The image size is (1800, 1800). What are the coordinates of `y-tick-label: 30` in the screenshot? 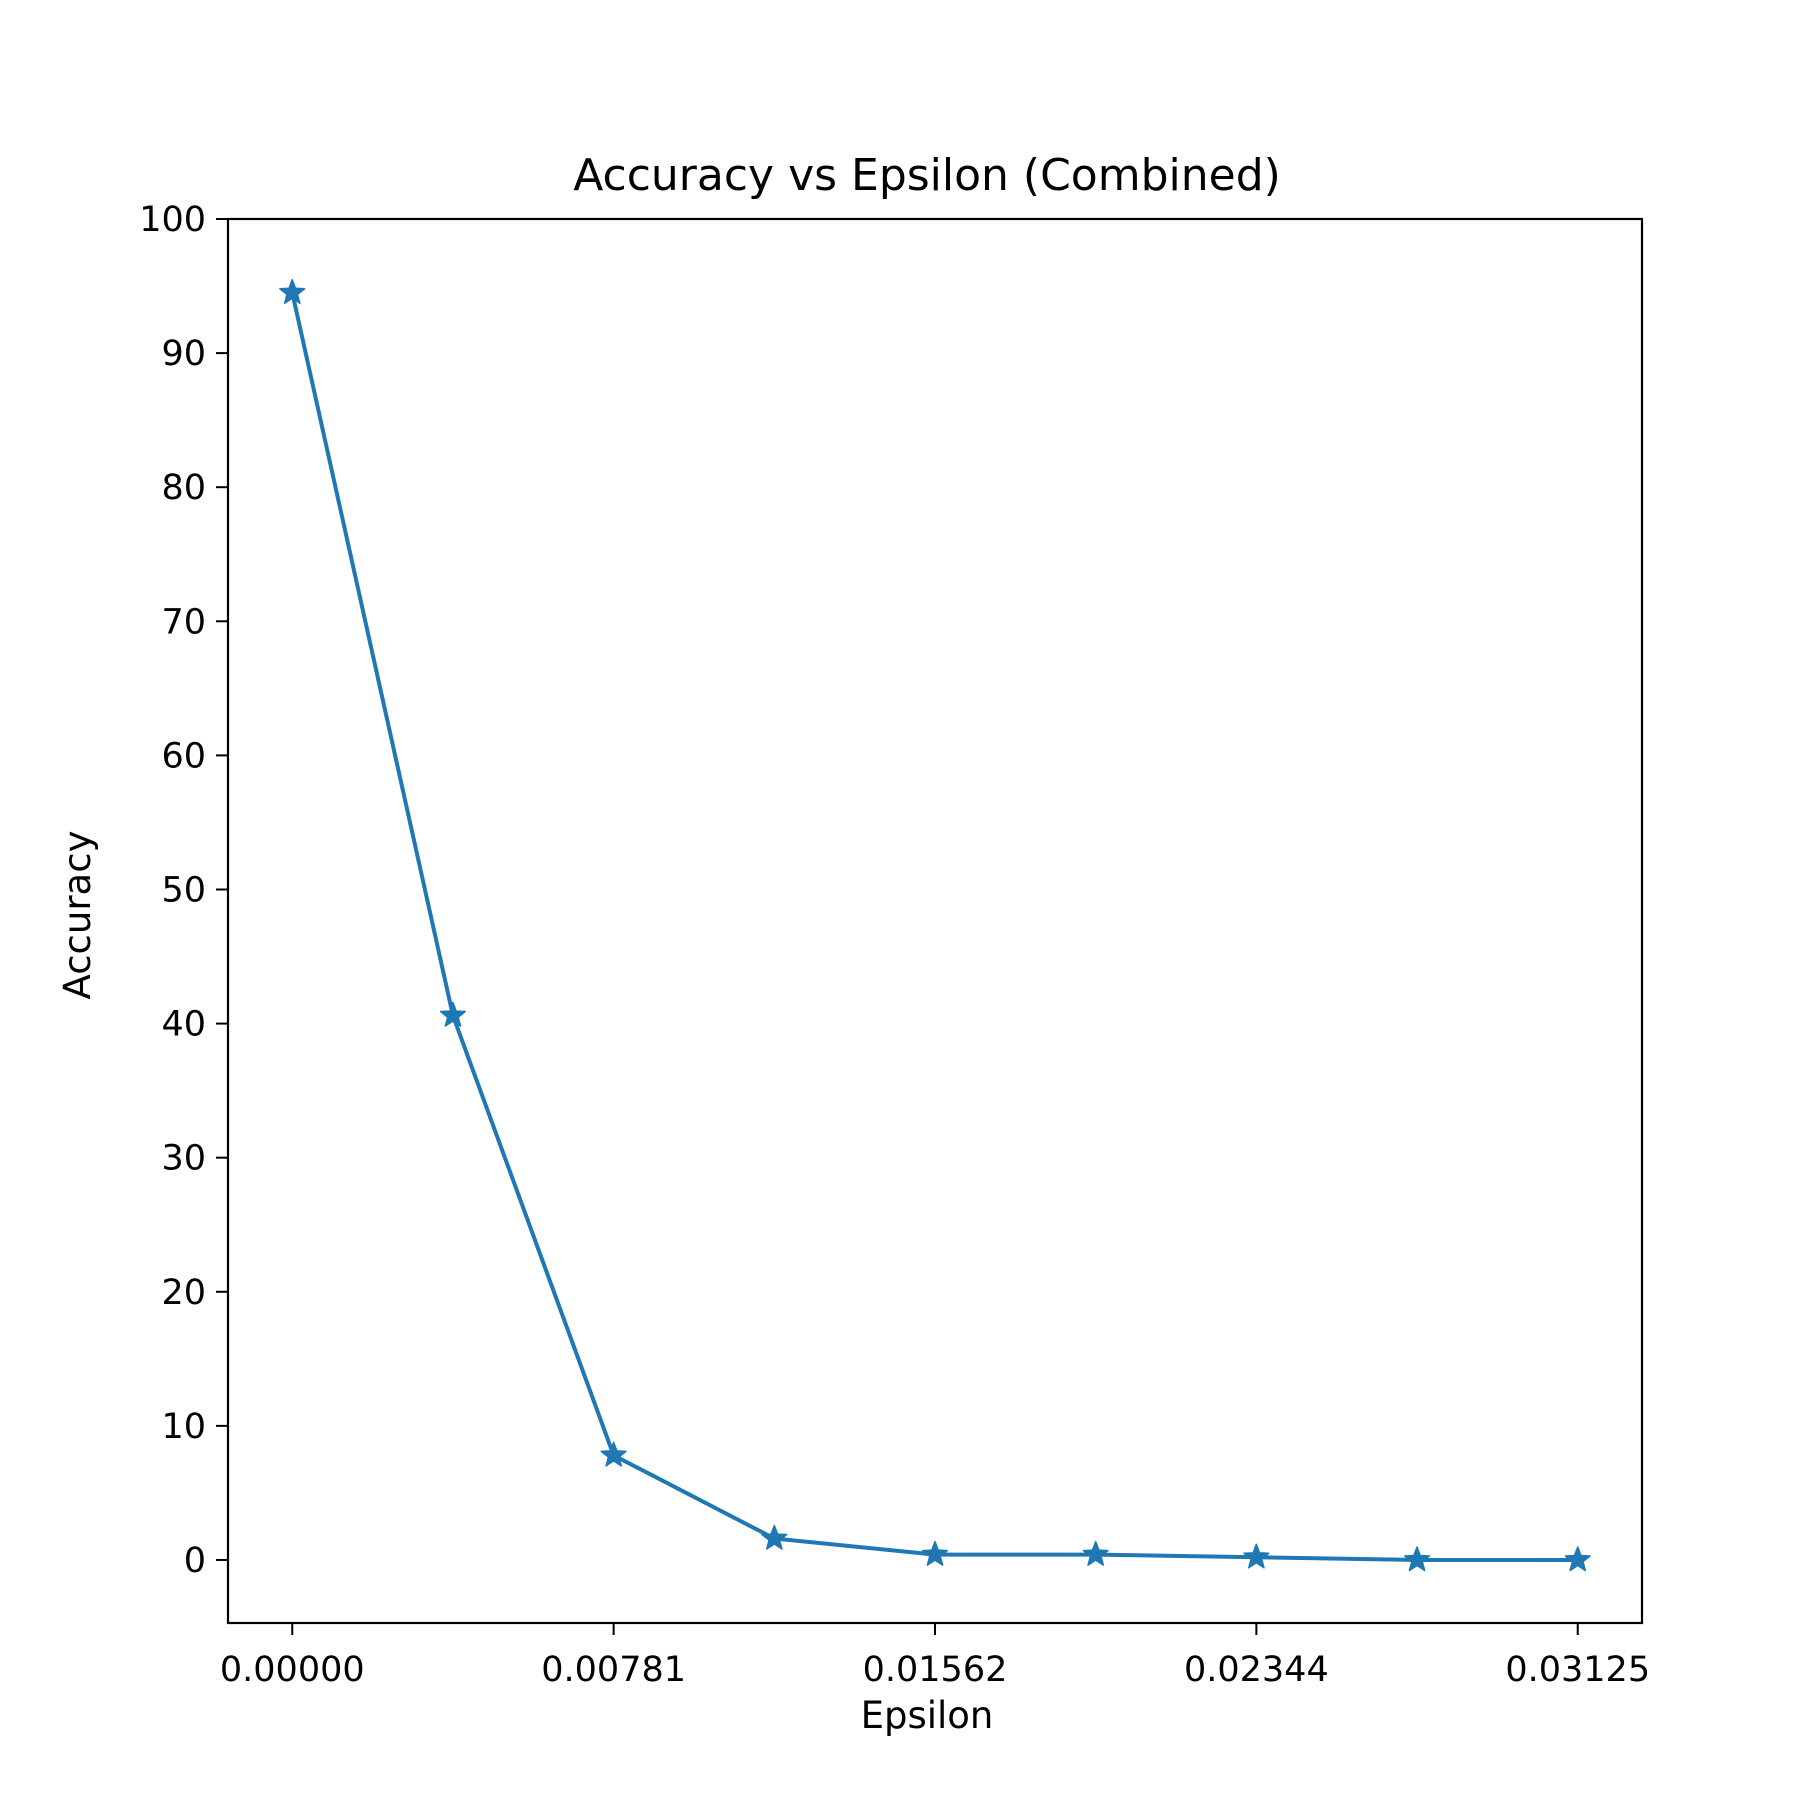 It's located at (183, 1159).